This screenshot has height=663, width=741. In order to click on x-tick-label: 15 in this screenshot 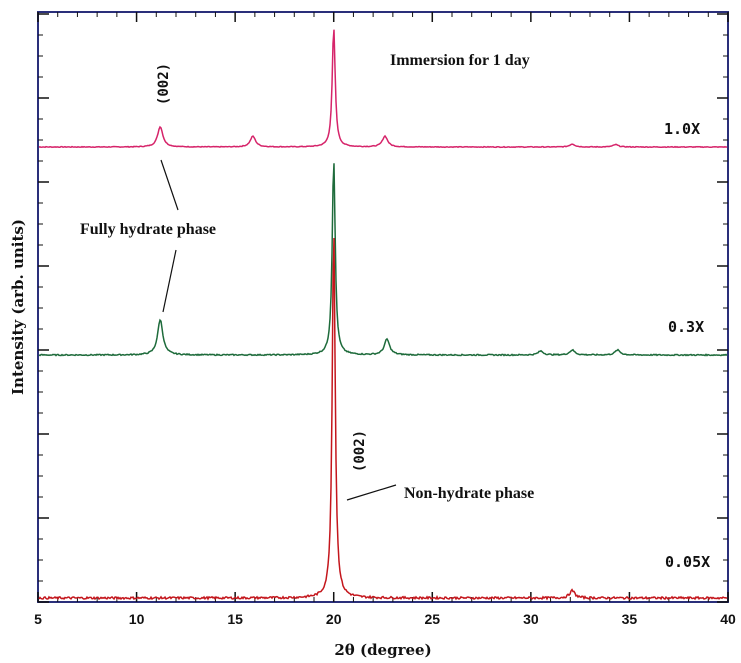, I will do `click(235, 619)`.